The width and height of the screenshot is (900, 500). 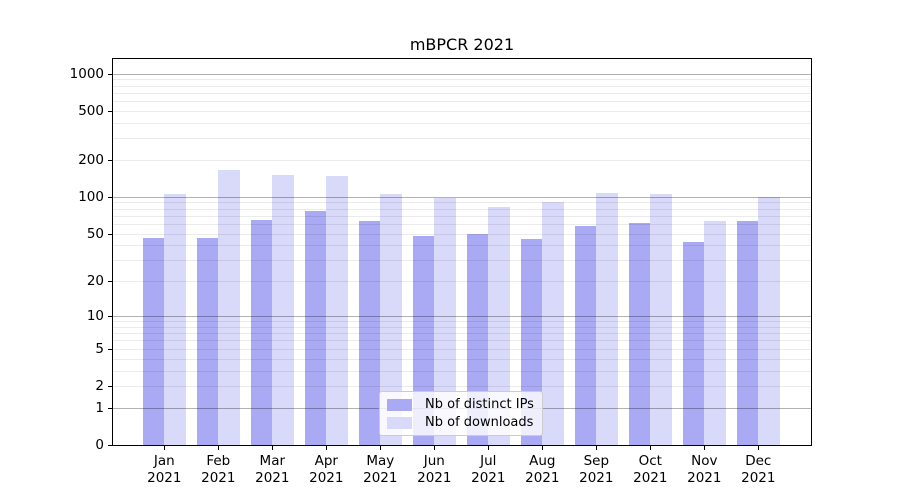 I want to click on x-tick-label: Dec 2021, so click(x=758, y=469).